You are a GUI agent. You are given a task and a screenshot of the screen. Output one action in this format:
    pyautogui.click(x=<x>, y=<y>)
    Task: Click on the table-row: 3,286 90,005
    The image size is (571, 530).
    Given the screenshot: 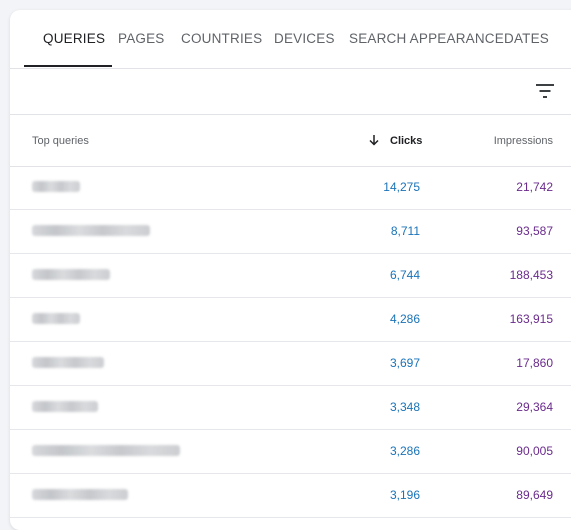 What is the action you would take?
    pyautogui.click(x=290, y=452)
    